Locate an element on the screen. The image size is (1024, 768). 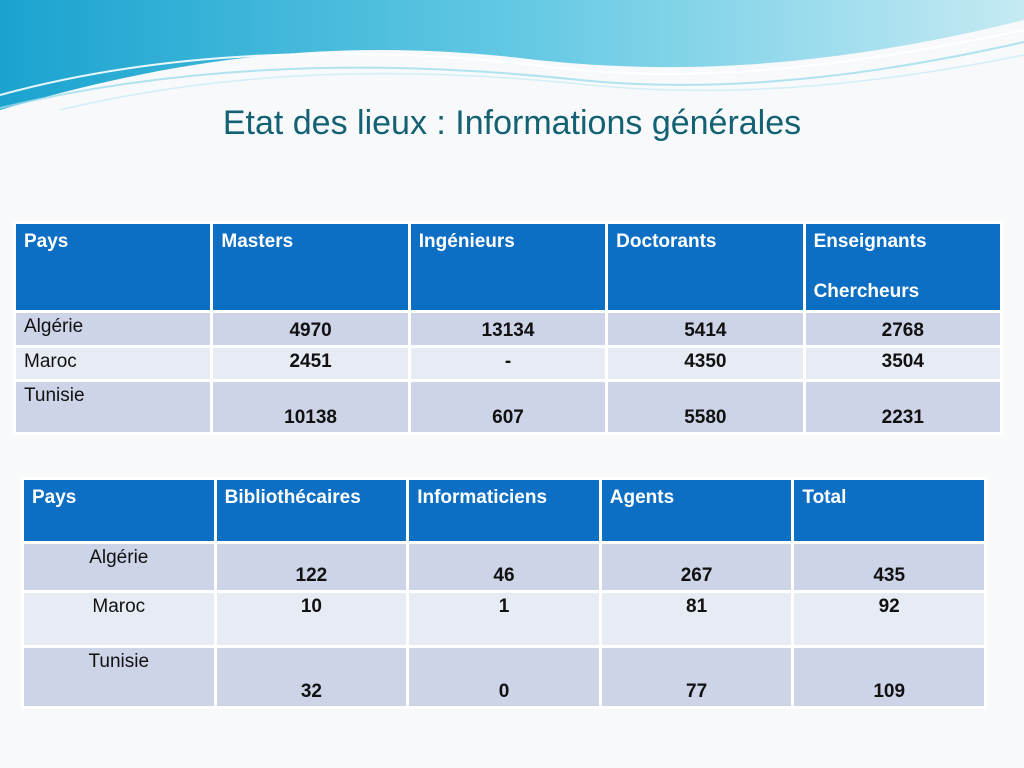
table-row: Algérie 4970 13134 5414 2768 is located at coordinates (508, 329).